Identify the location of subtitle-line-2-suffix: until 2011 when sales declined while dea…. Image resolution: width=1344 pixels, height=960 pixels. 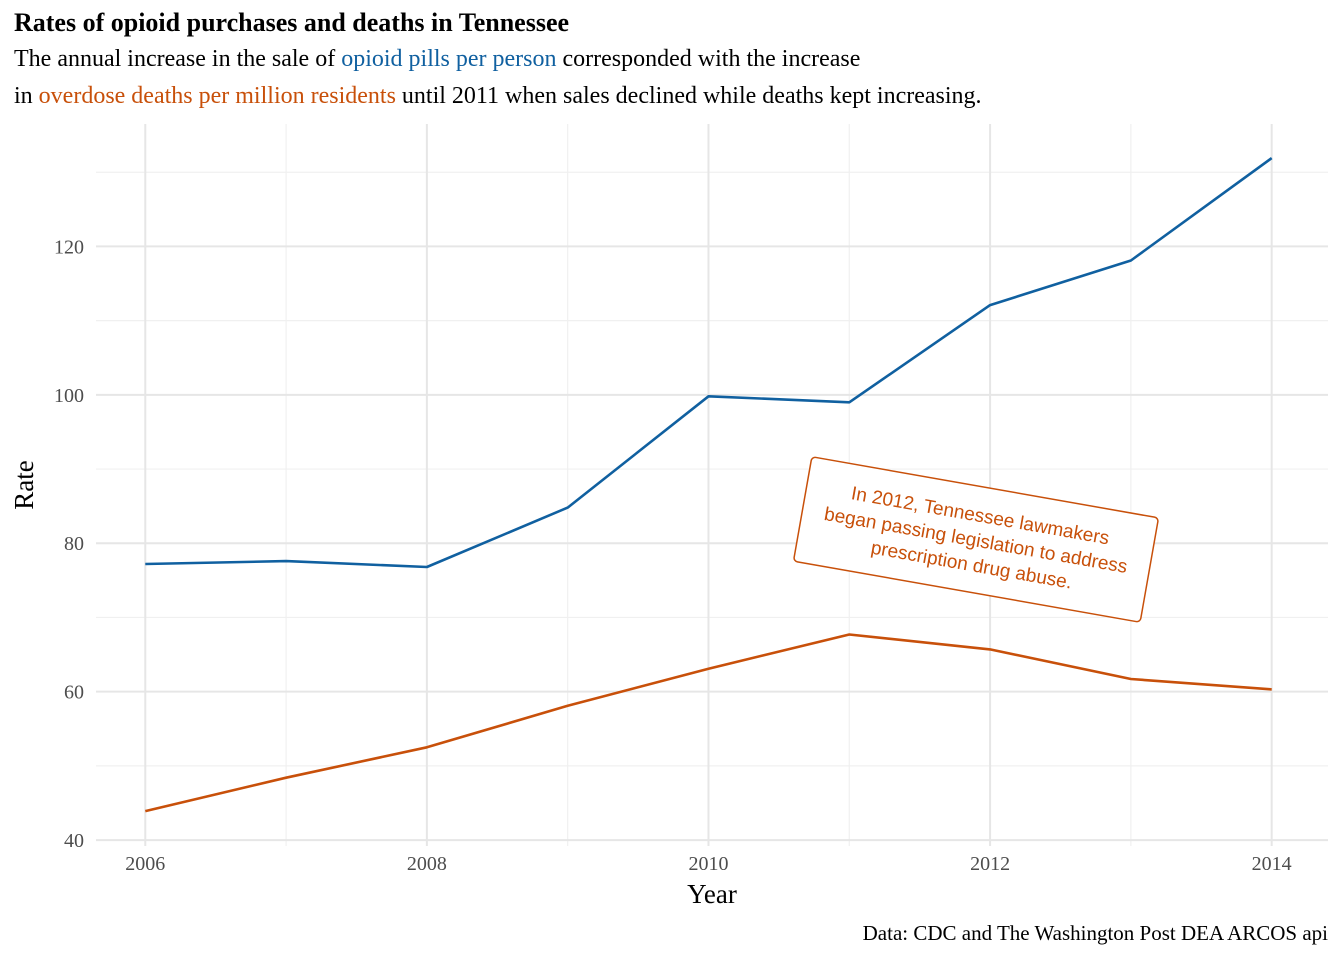
(688, 96).